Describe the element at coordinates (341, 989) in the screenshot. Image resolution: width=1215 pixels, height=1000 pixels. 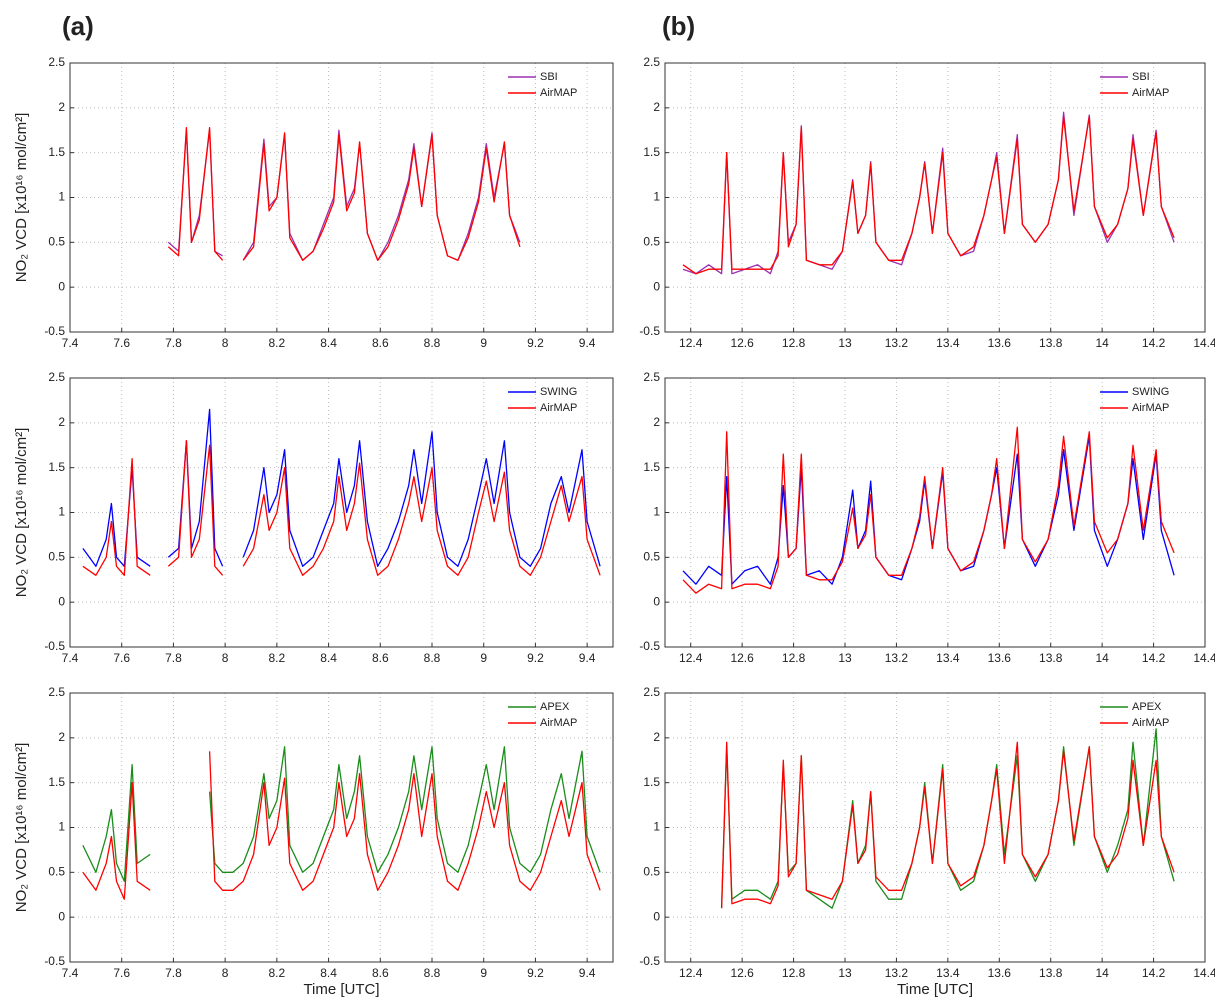
I see `x-axis-label: Time [UTC]` at that location.